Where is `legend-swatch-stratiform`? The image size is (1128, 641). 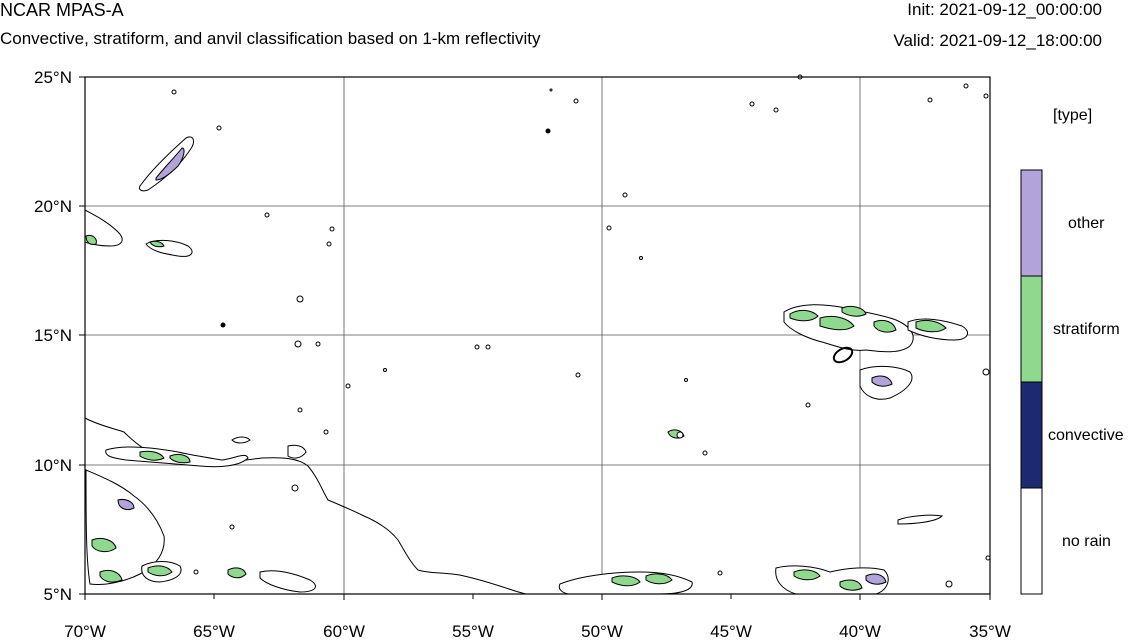 legend-swatch-stratiform is located at coordinates (1031, 329).